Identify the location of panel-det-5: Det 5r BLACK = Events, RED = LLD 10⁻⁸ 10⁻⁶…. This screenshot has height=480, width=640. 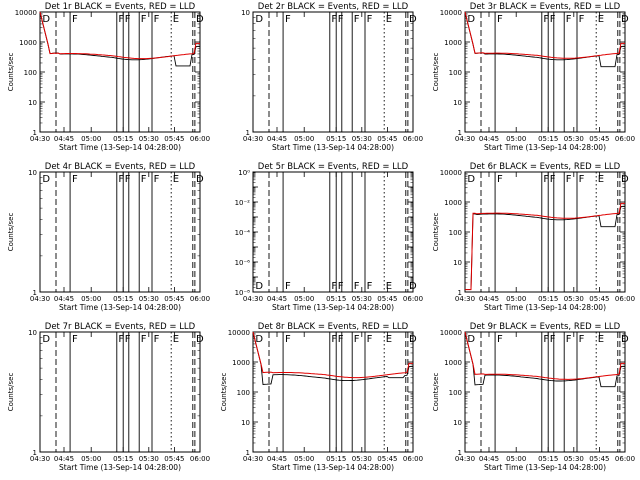
(329, 237).